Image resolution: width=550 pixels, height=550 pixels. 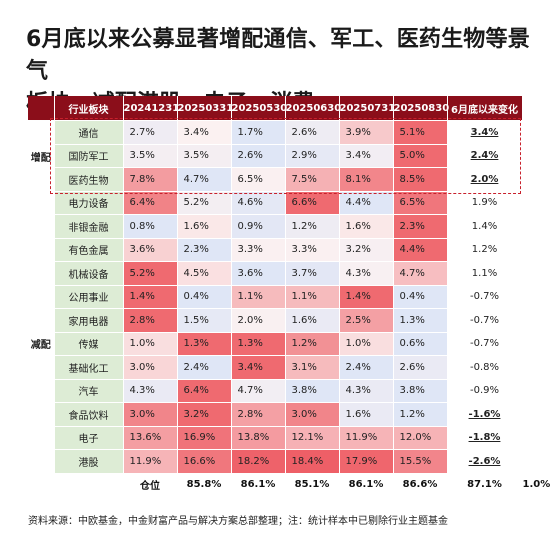 What do you see at coordinates (420, 297) in the screenshot?
I see `value-cell: 0.4%` at bounding box center [420, 297].